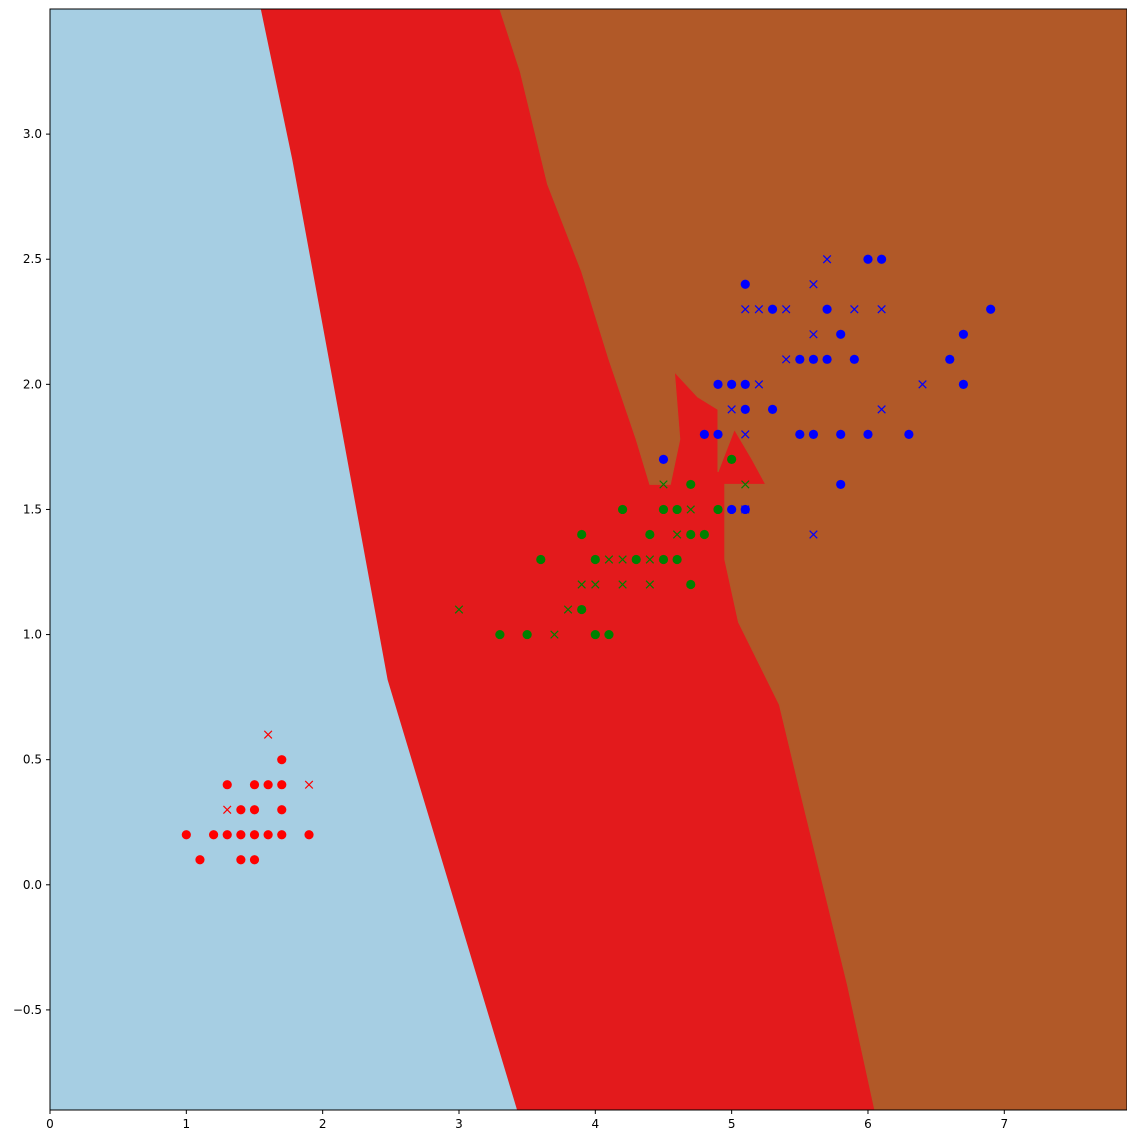 This screenshot has width=1127, height=1133. I want to click on x-tick-label: 7, so click(1004, 1124).